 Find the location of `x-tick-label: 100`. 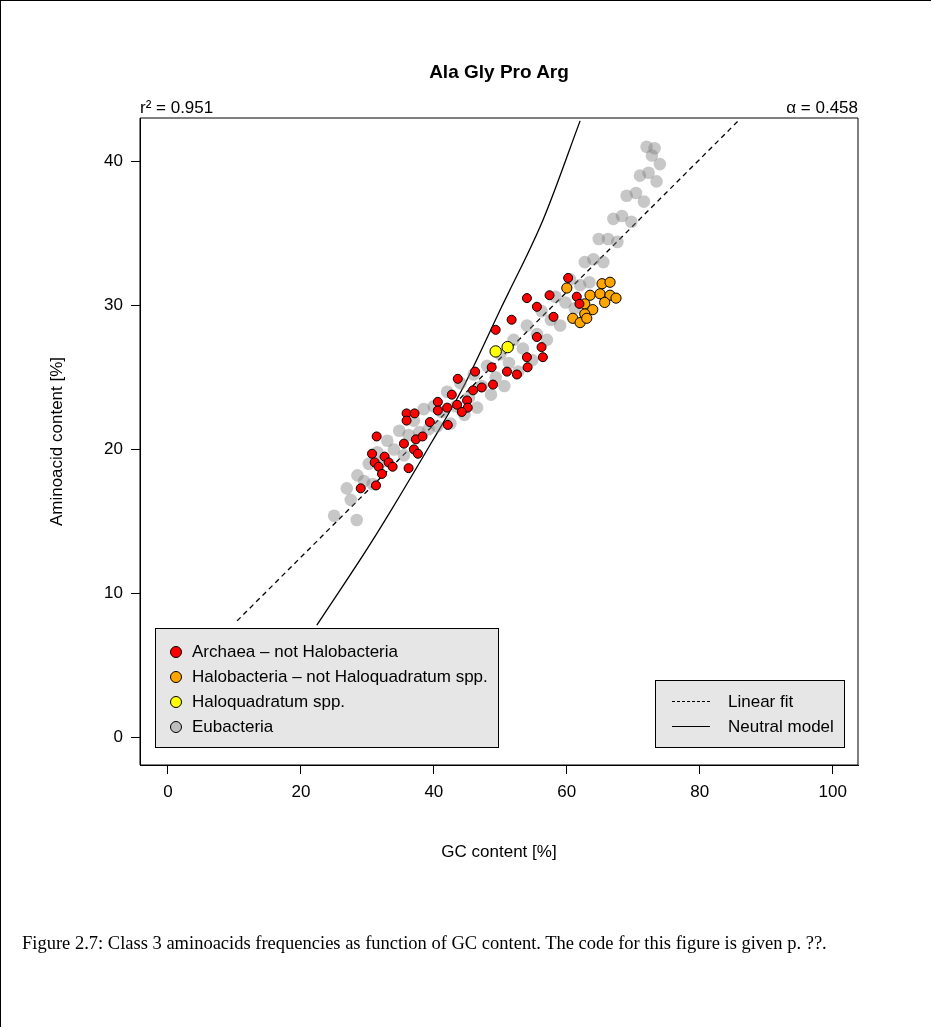

x-tick-label: 100 is located at coordinates (832, 791).